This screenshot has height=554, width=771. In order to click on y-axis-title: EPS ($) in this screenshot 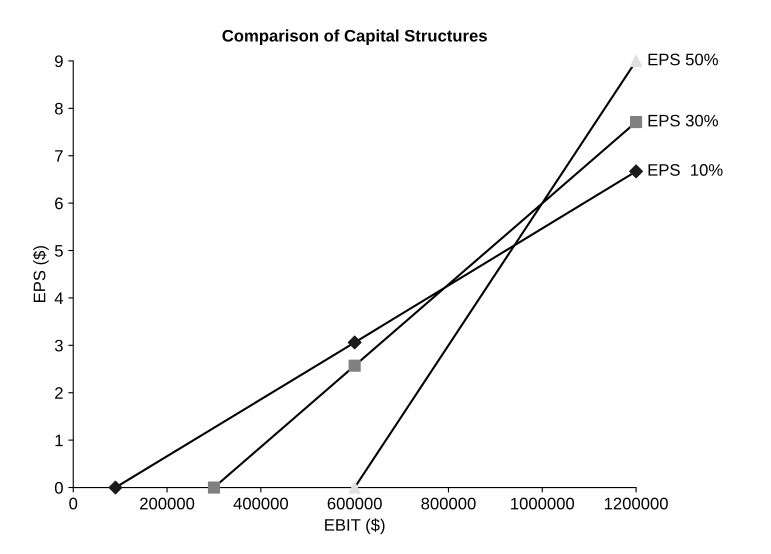, I will do `click(40, 274)`.